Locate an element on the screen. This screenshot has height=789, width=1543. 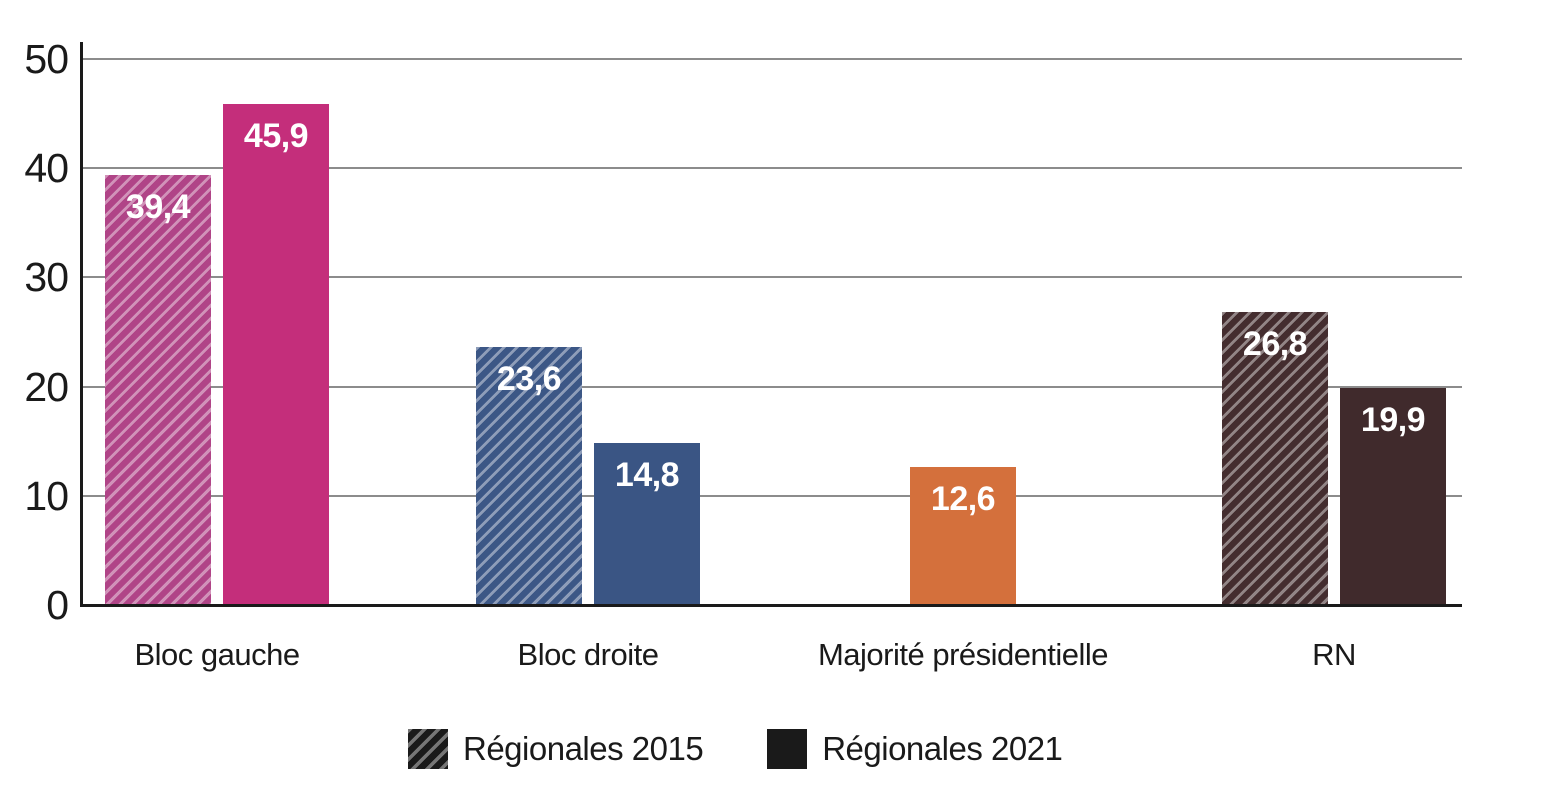
y-axis-tick-label-50: 50 is located at coordinates (46, 59).